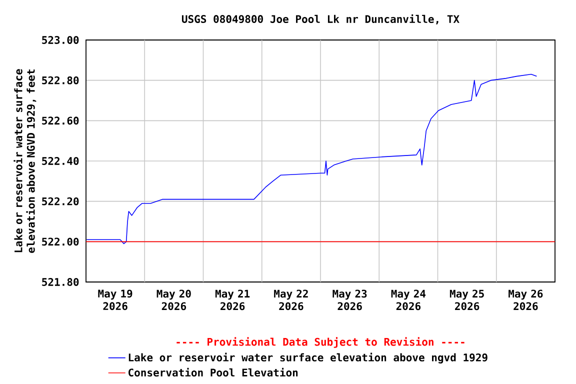  Describe the element at coordinates (60, 242) in the screenshot. I see `y-tick-label: 522.00` at that location.